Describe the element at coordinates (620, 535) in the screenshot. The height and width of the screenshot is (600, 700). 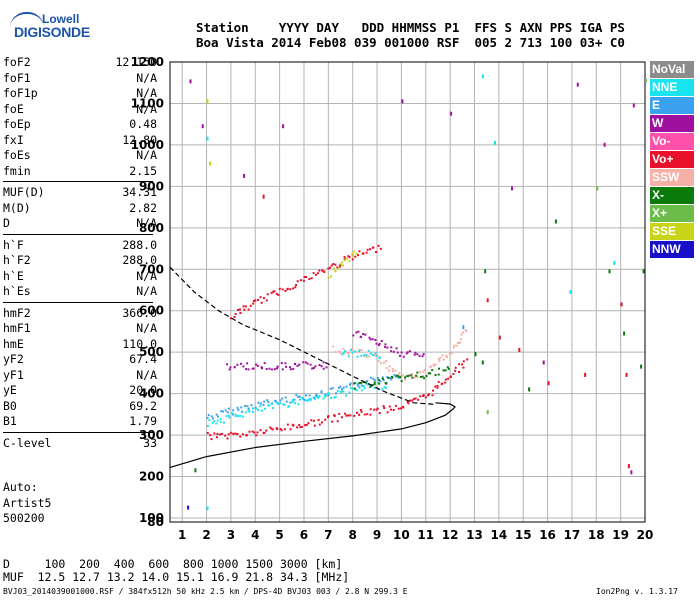
I see `x-tick-label: 19` at that location.